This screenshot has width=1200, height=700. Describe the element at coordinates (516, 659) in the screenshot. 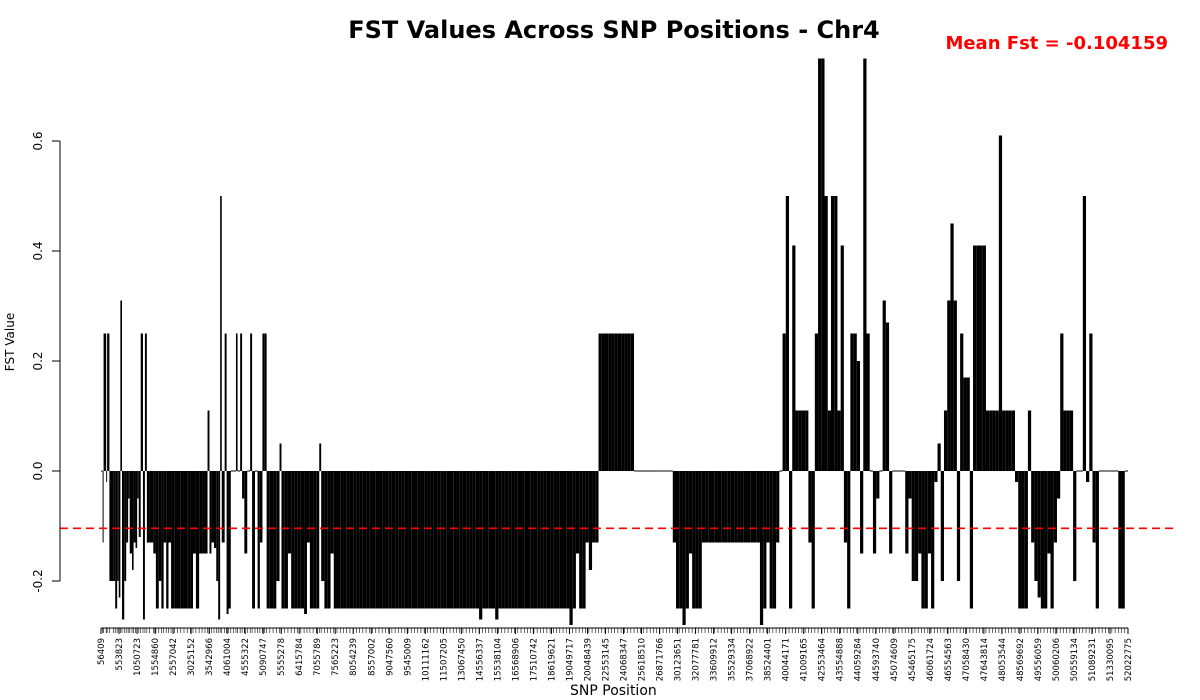

I see `x-tick-label: 16568906` at that location.